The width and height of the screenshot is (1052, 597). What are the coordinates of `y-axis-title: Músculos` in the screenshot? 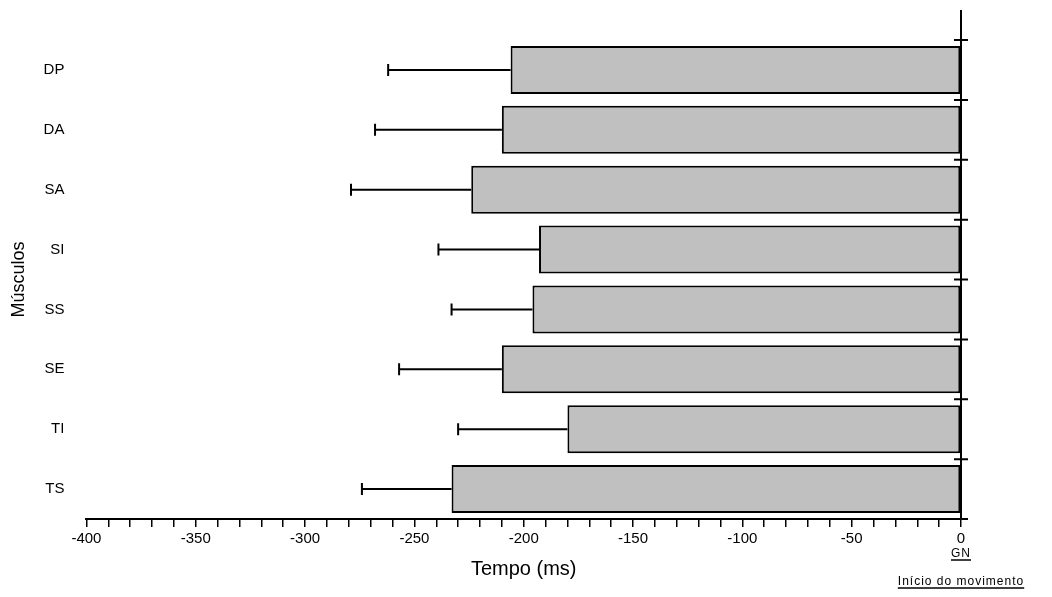 It's located at (17, 279).